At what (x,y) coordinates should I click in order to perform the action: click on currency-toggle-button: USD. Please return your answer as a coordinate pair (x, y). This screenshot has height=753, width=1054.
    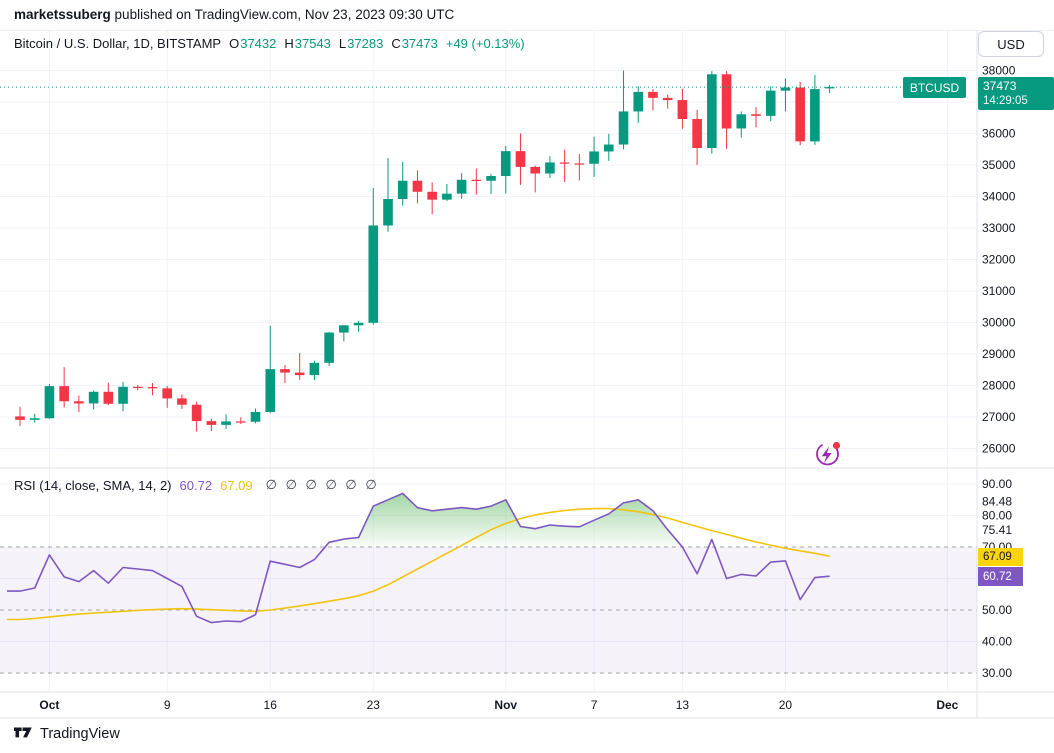
    Looking at the image, I should click on (1011, 44).